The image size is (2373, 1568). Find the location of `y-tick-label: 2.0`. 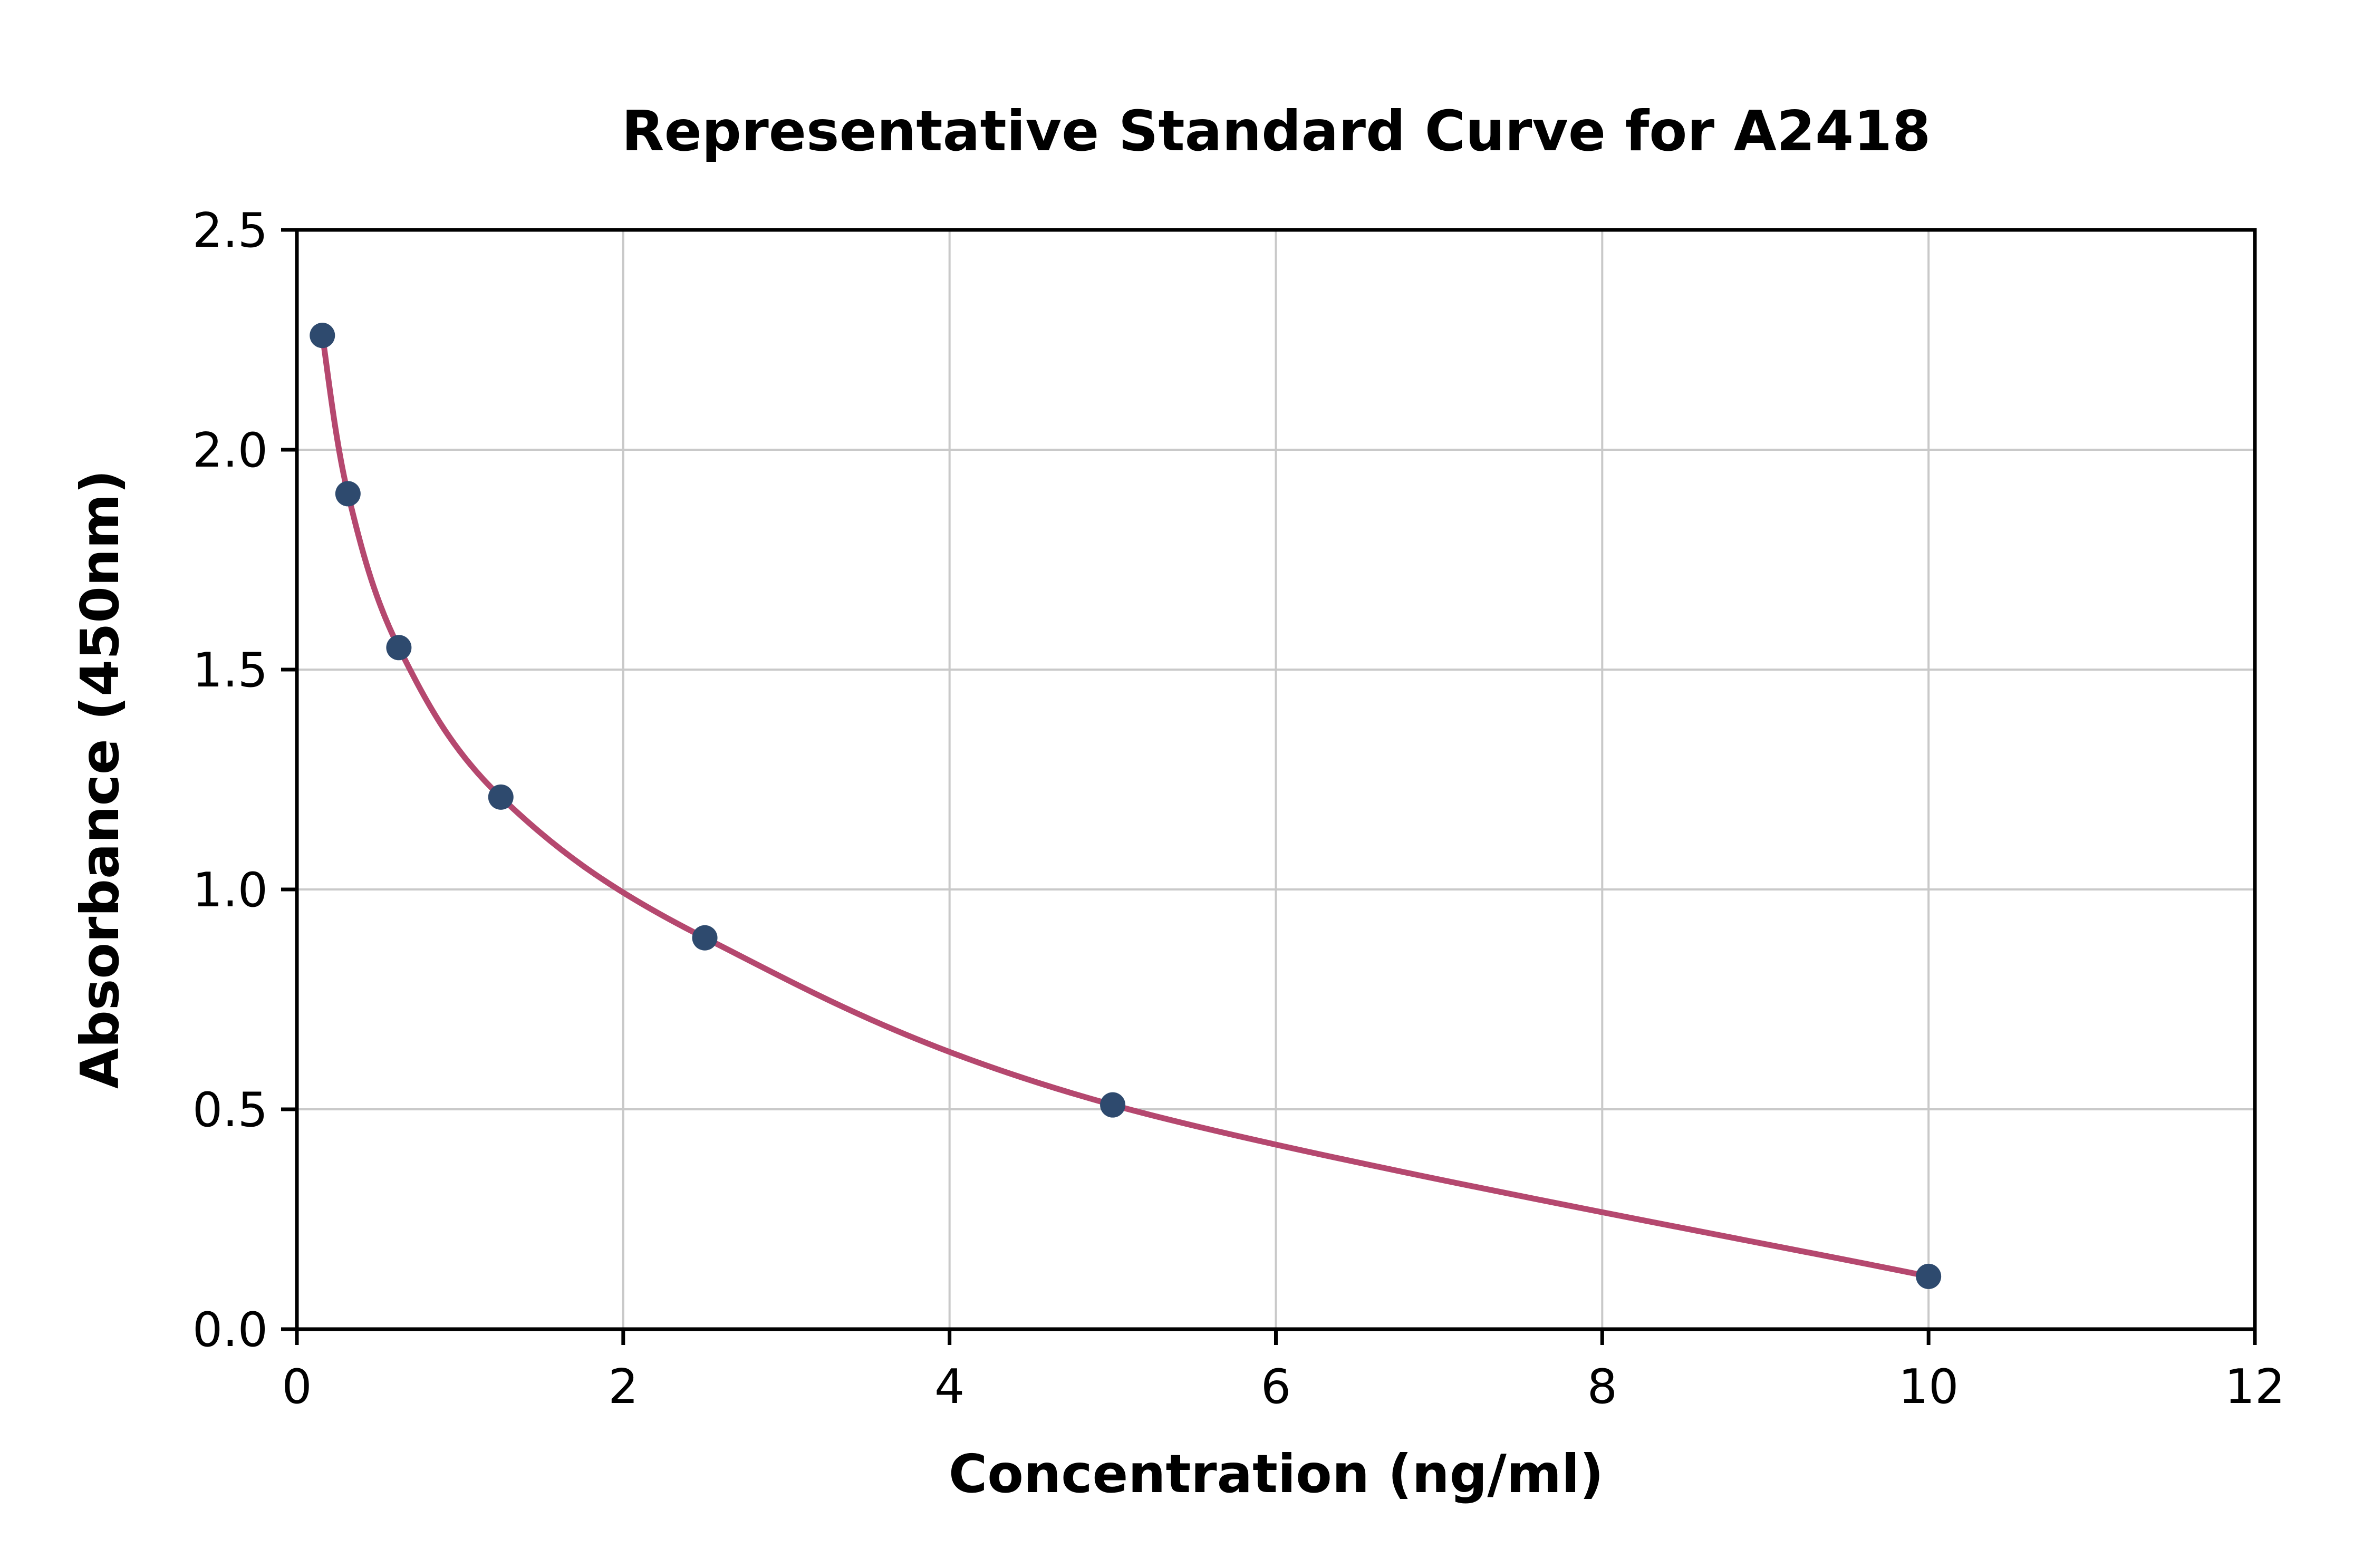

y-tick-label: 2.0 is located at coordinates (230, 450).